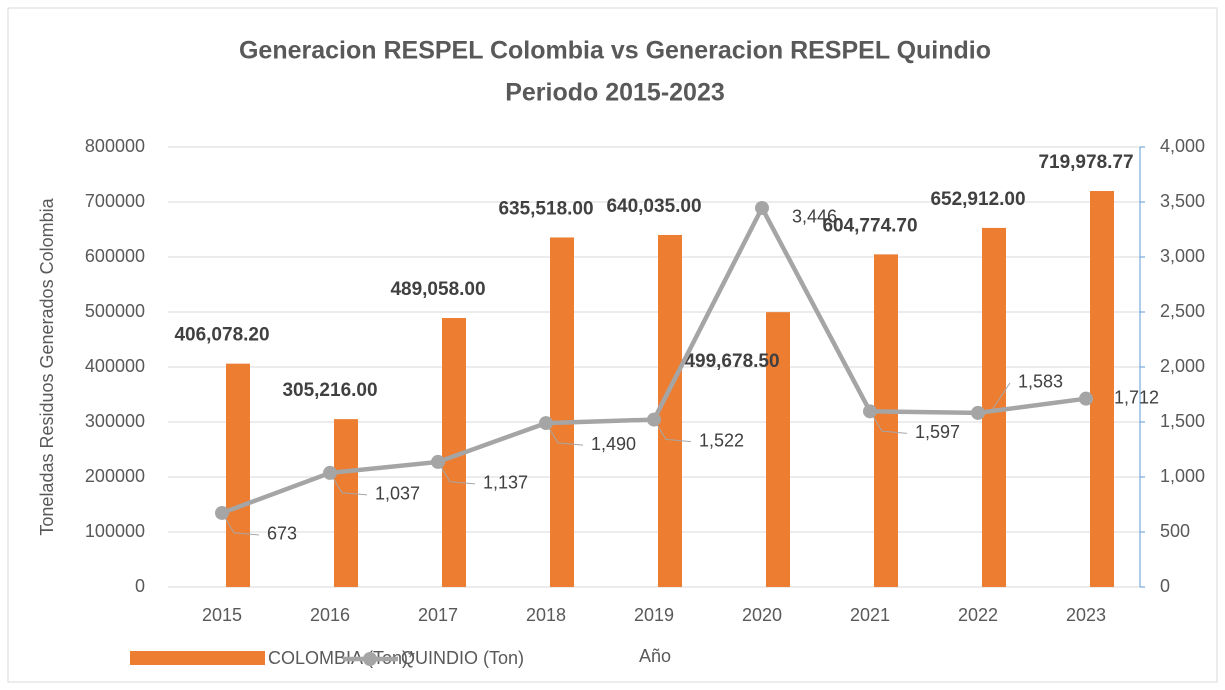 The height and width of the screenshot is (690, 1225). Describe the element at coordinates (1086, 615) in the screenshot. I see `x-tick-label: 2023` at that location.